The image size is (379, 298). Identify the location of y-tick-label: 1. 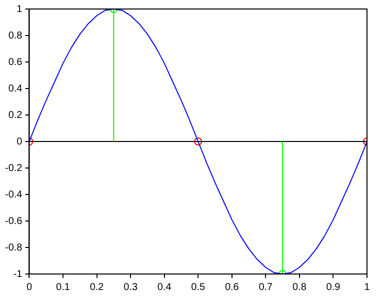
(19, 9).